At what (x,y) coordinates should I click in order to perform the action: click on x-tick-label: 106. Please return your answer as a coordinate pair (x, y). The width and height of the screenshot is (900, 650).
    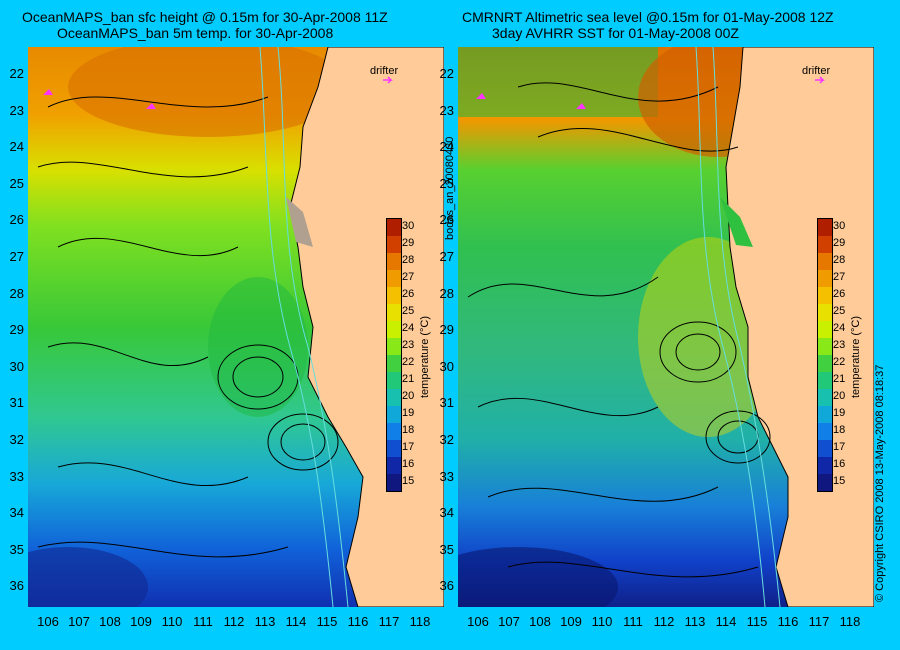
    Looking at the image, I should click on (48, 621).